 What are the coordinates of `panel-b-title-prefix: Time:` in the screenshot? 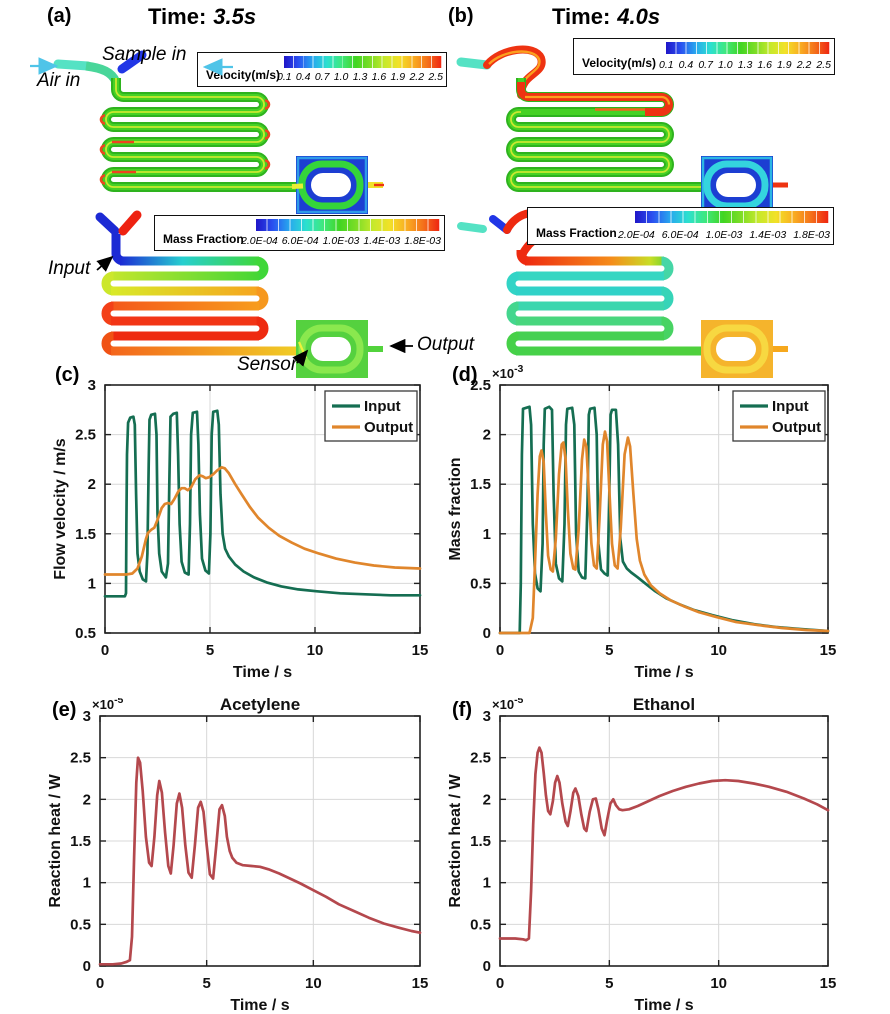 It's located at (581, 16).